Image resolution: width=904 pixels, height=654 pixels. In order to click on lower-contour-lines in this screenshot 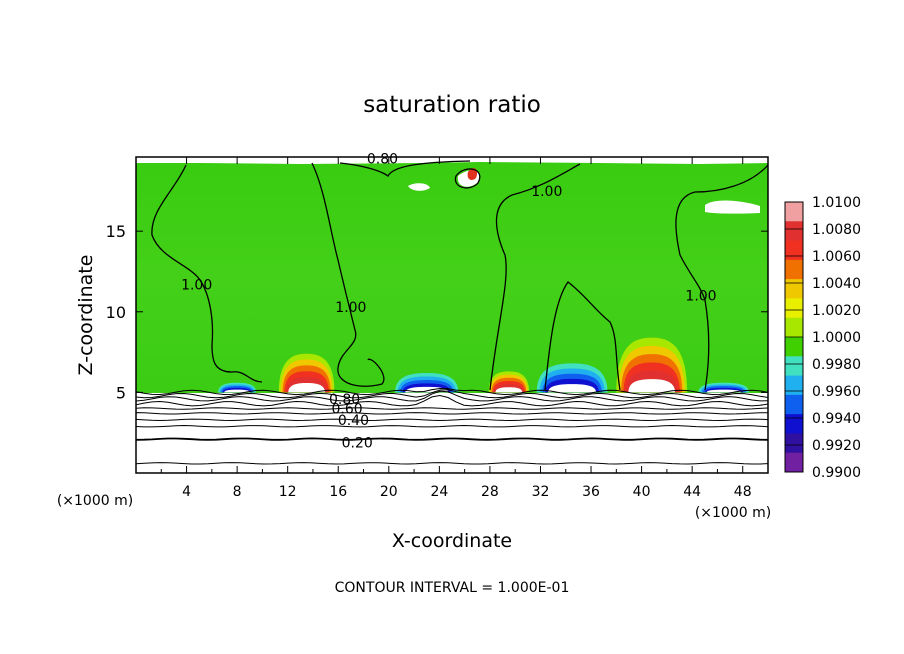, I will do `click(452, 426)`.